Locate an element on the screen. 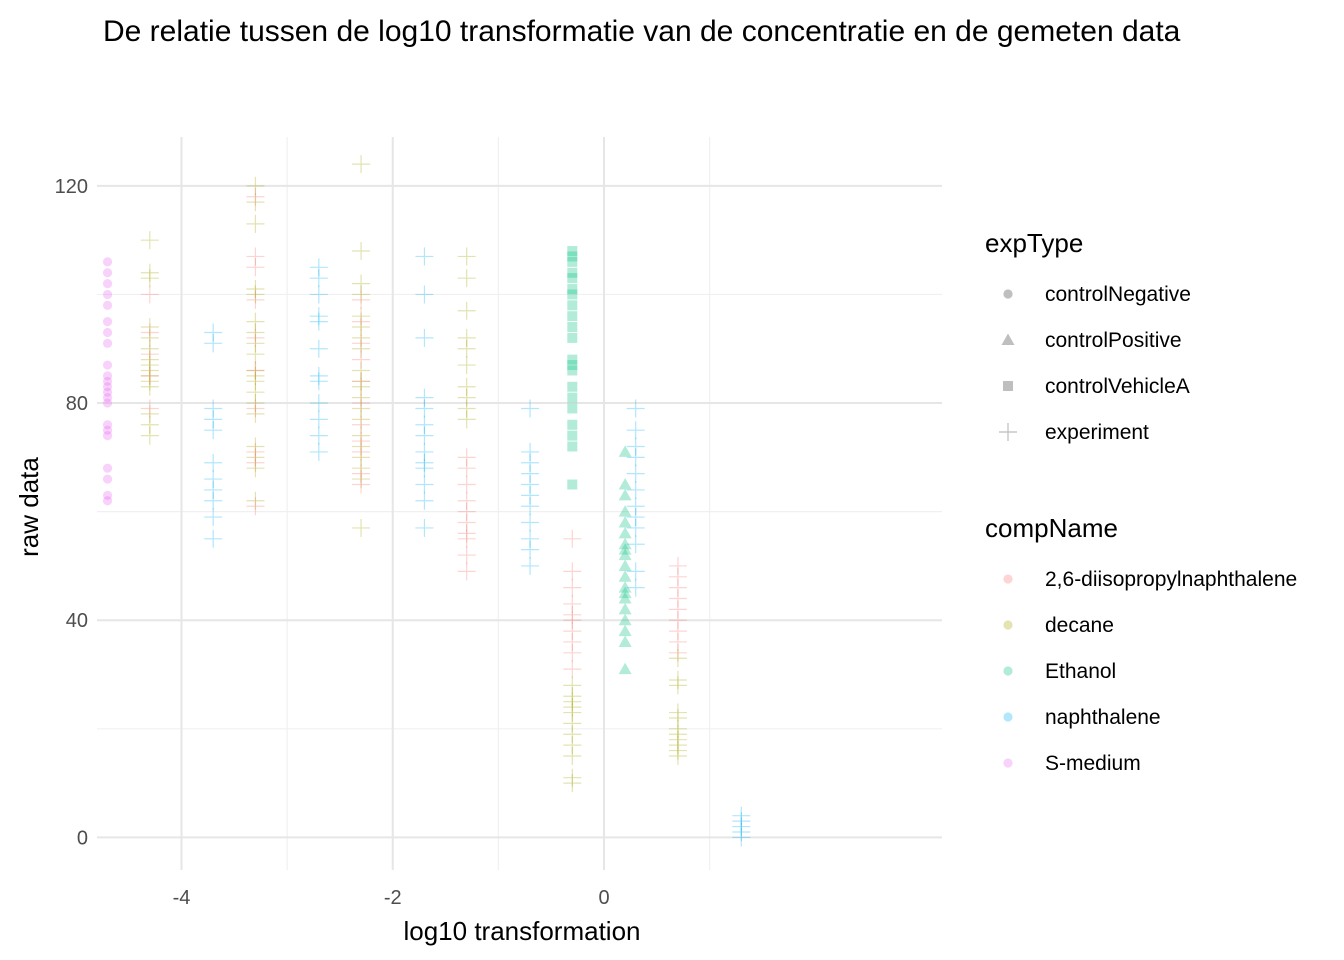 Image resolution: width=1344 pixels, height=960 pixels. legend-key-circle is located at coordinates (1008, 579).